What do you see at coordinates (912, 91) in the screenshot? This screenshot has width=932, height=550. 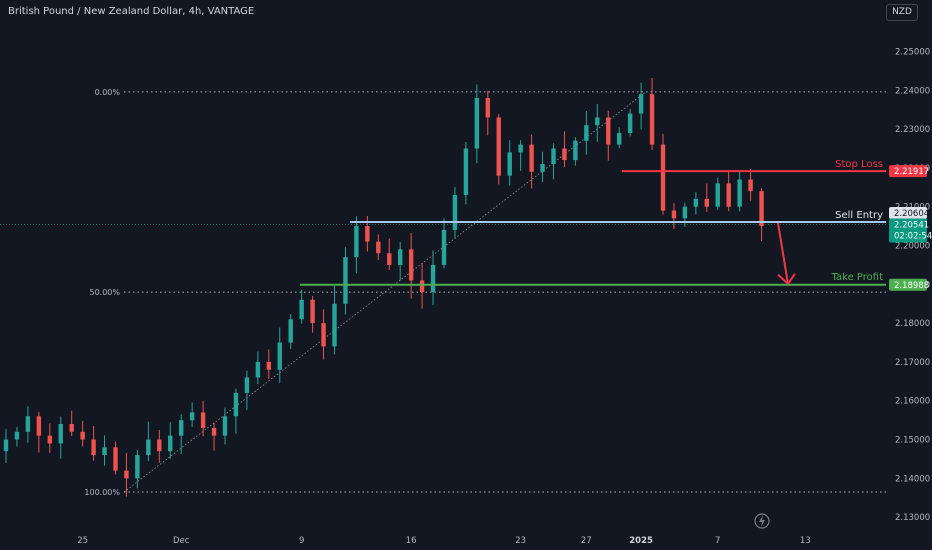 I see `y-tick-label: 2.24000` at bounding box center [912, 91].